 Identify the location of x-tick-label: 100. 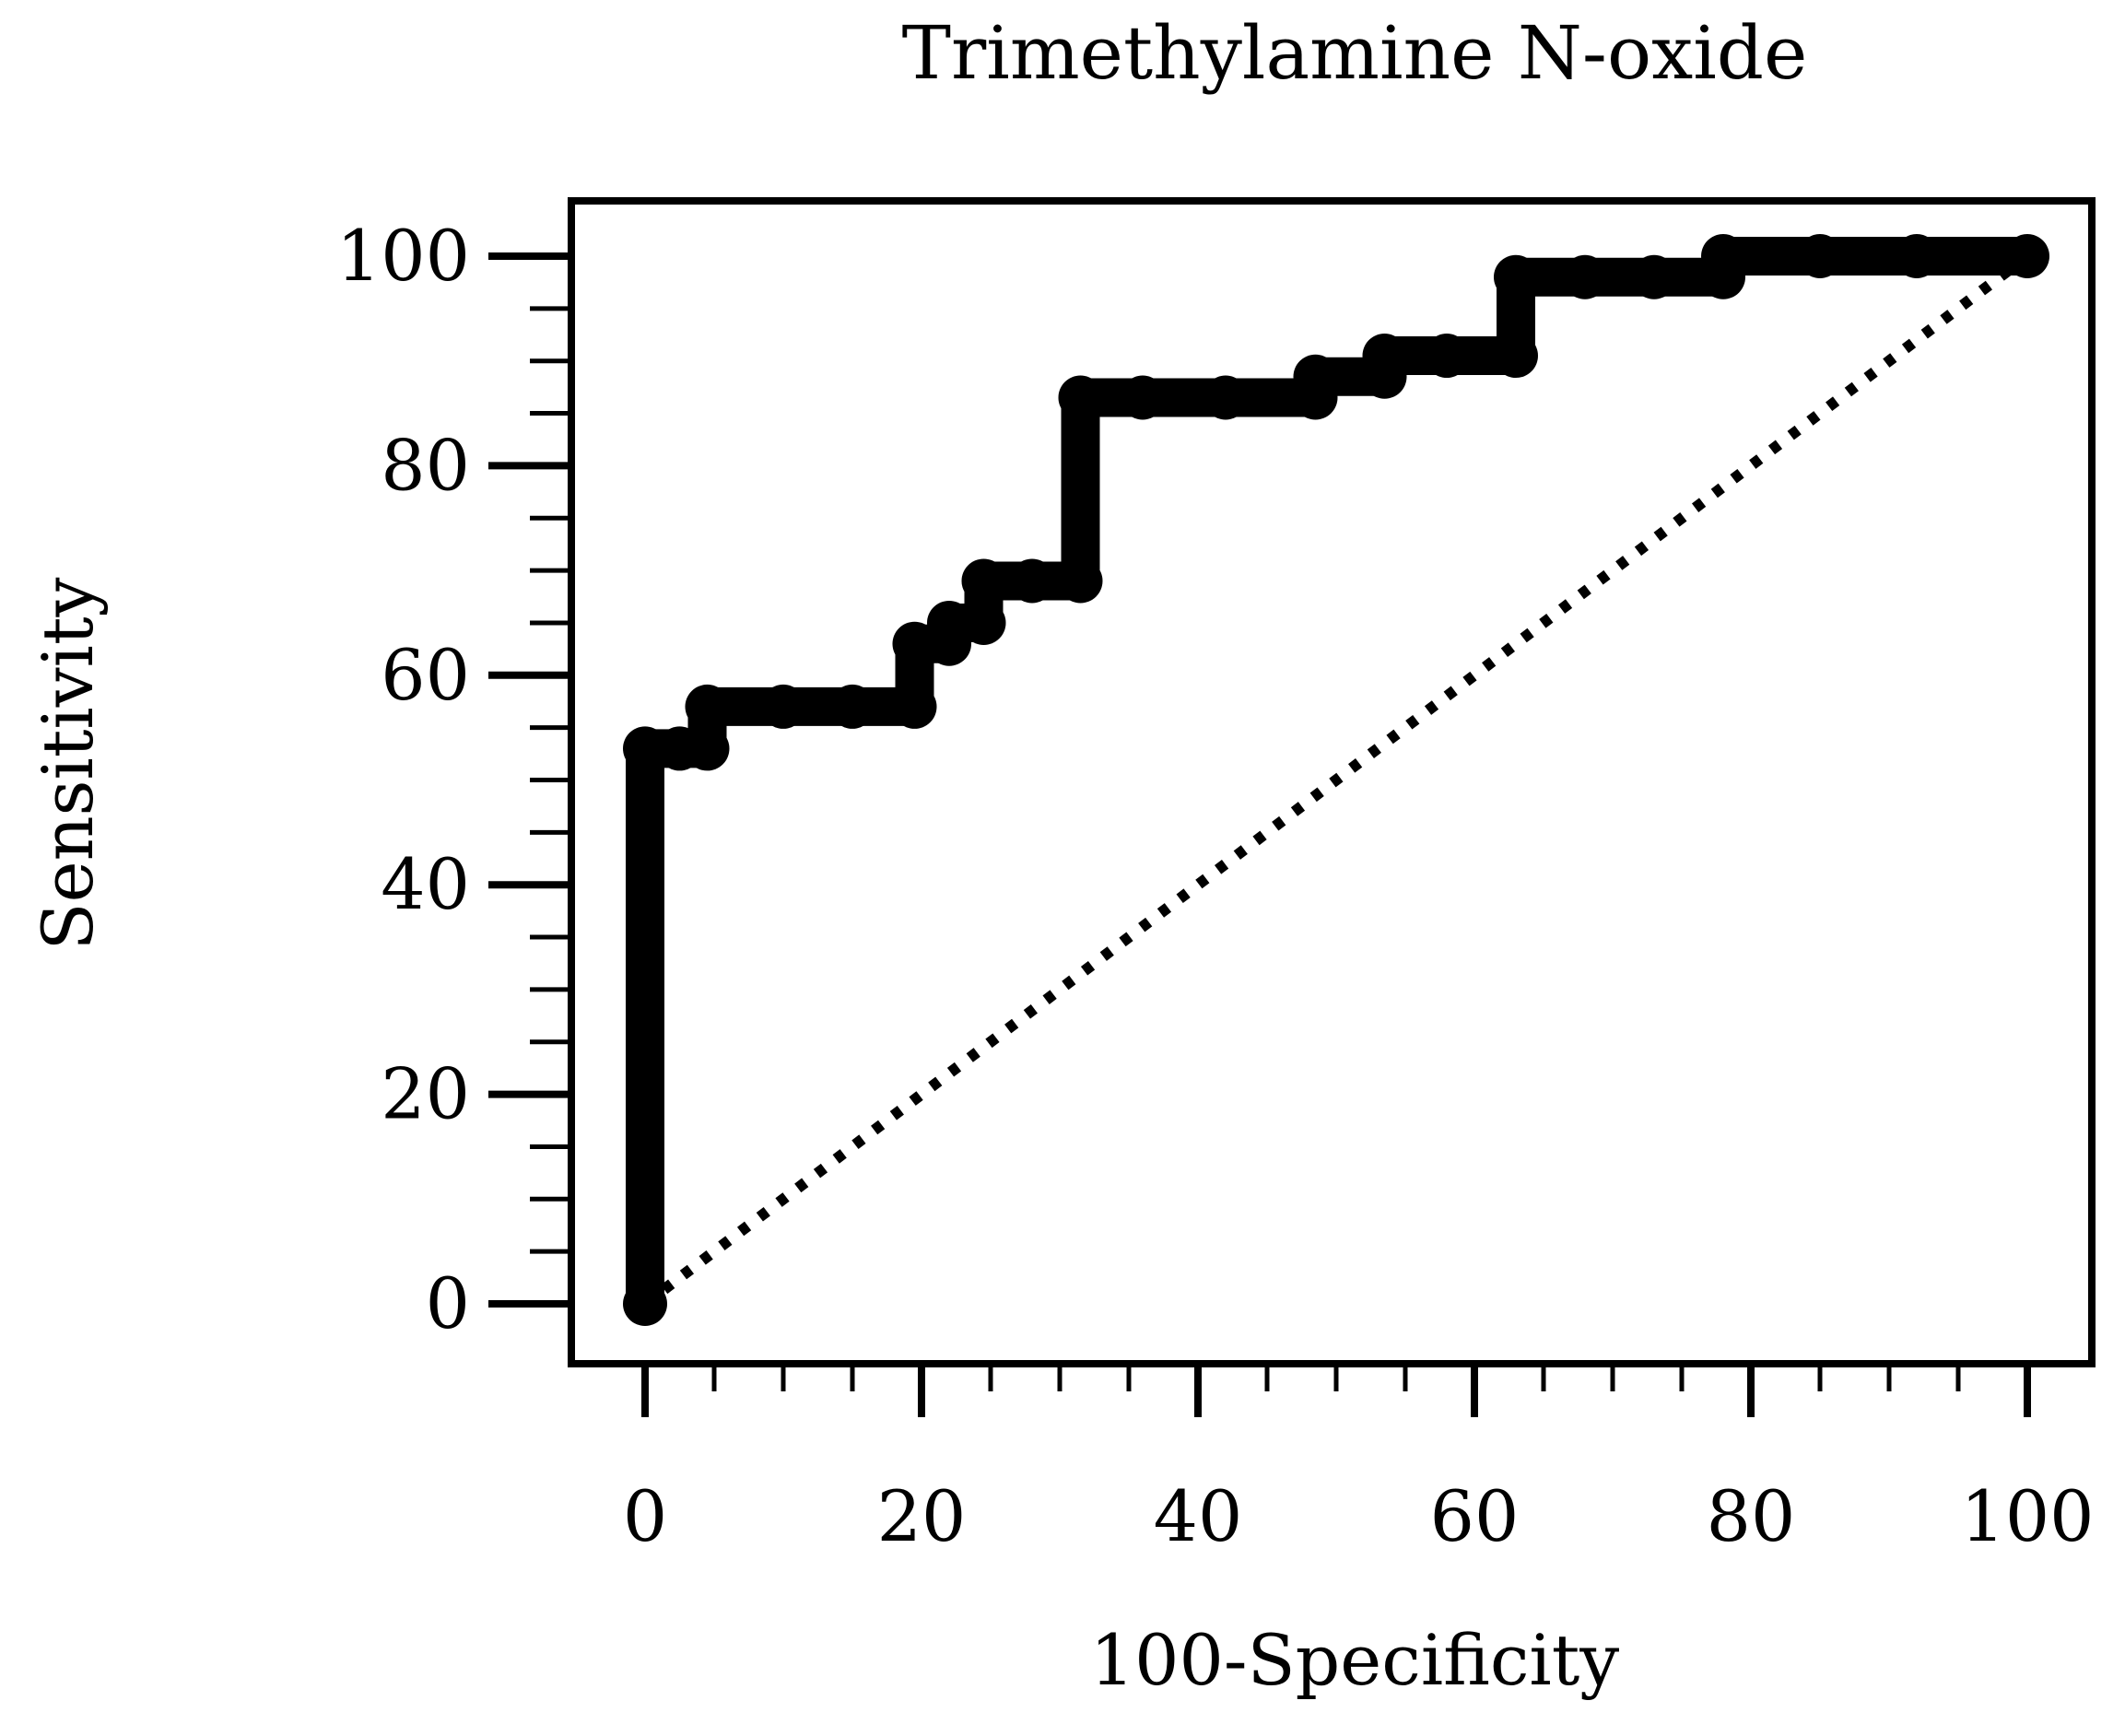
(2027, 1516).